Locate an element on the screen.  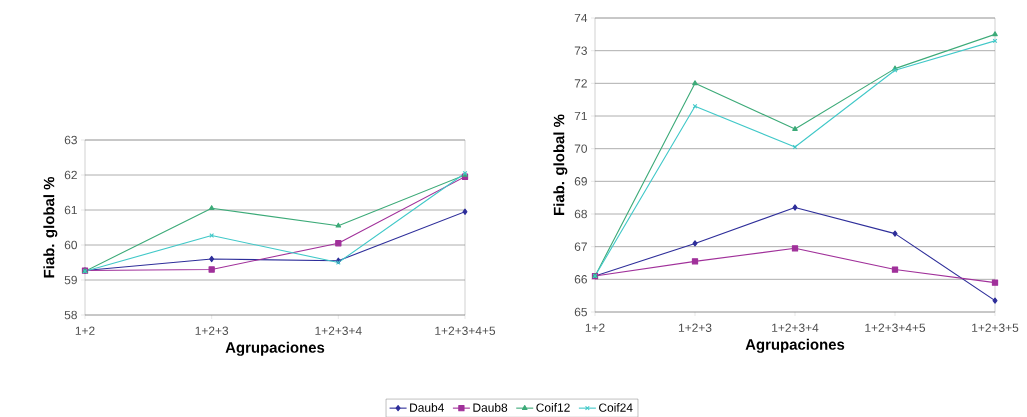
legend-label: Coif12 is located at coordinates (553, 407).